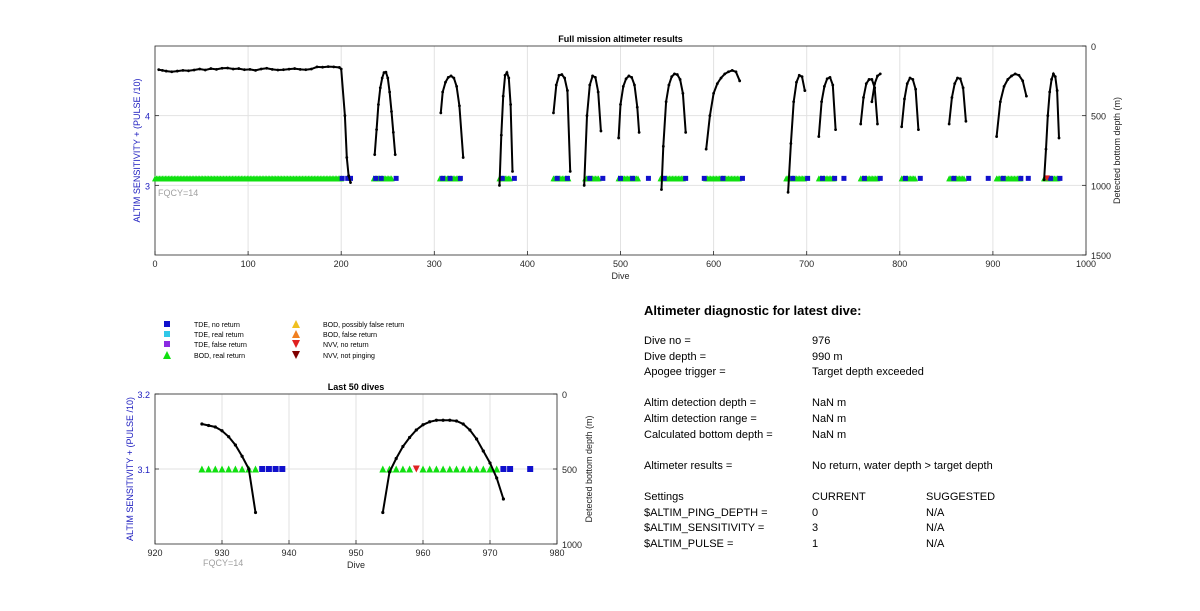 The image size is (1200, 611). What do you see at coordinates (829, 403) in the screenshot?
I see `detection-depth-value: NaN m` at bounding box center [829, 403].